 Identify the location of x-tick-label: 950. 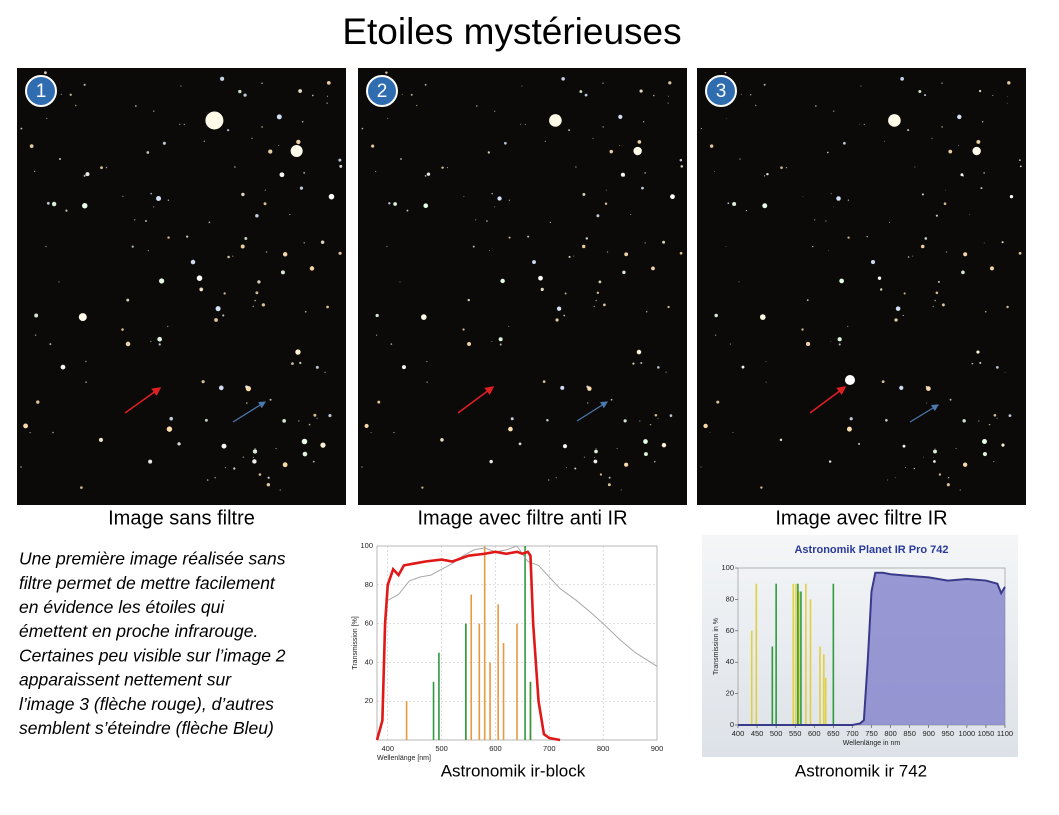
(948, 733).